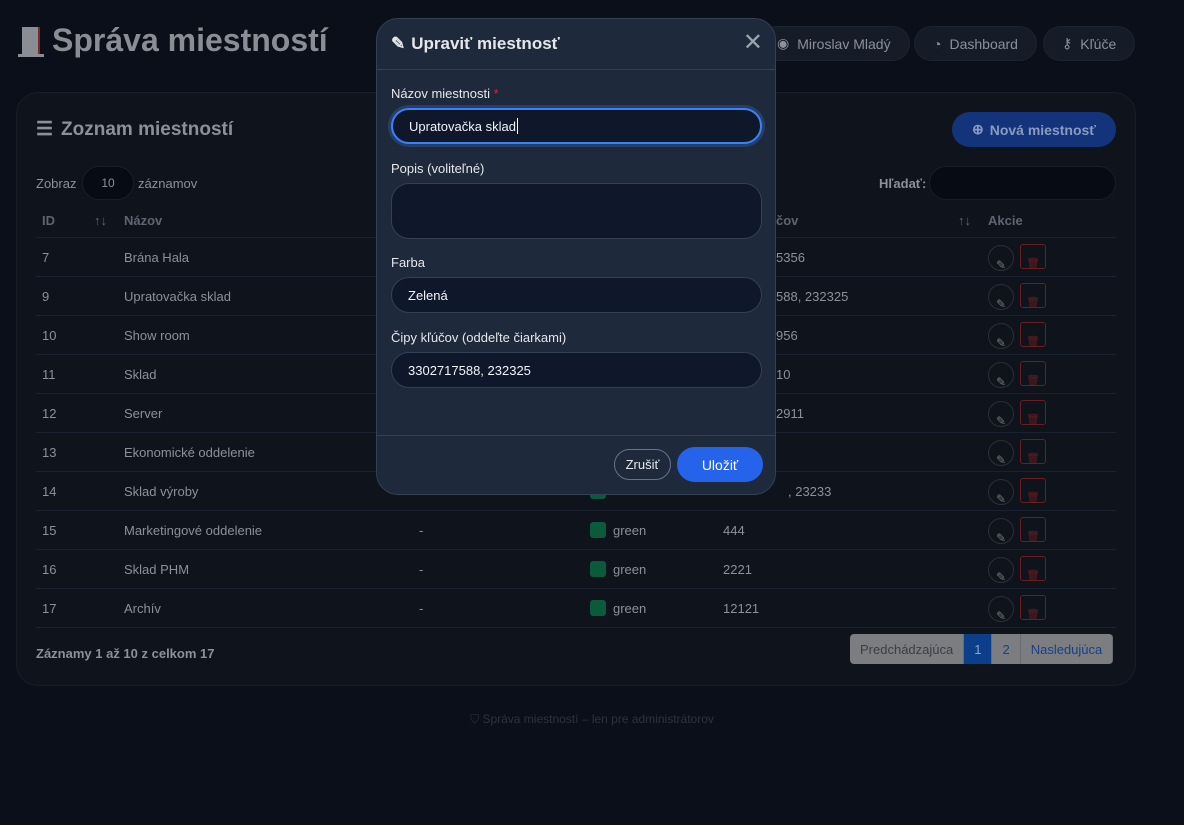 This screenshot has width=1184, height=825. I want to click on cell-name: Brána Hala, so click(157, 257).